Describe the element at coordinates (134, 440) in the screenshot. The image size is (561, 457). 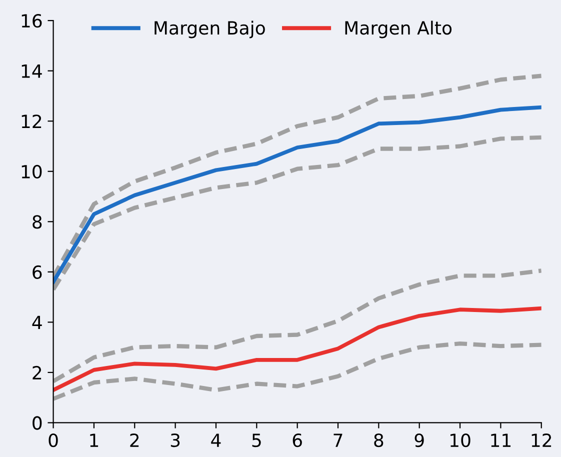
I see `x-tick-label: 2` at that location.